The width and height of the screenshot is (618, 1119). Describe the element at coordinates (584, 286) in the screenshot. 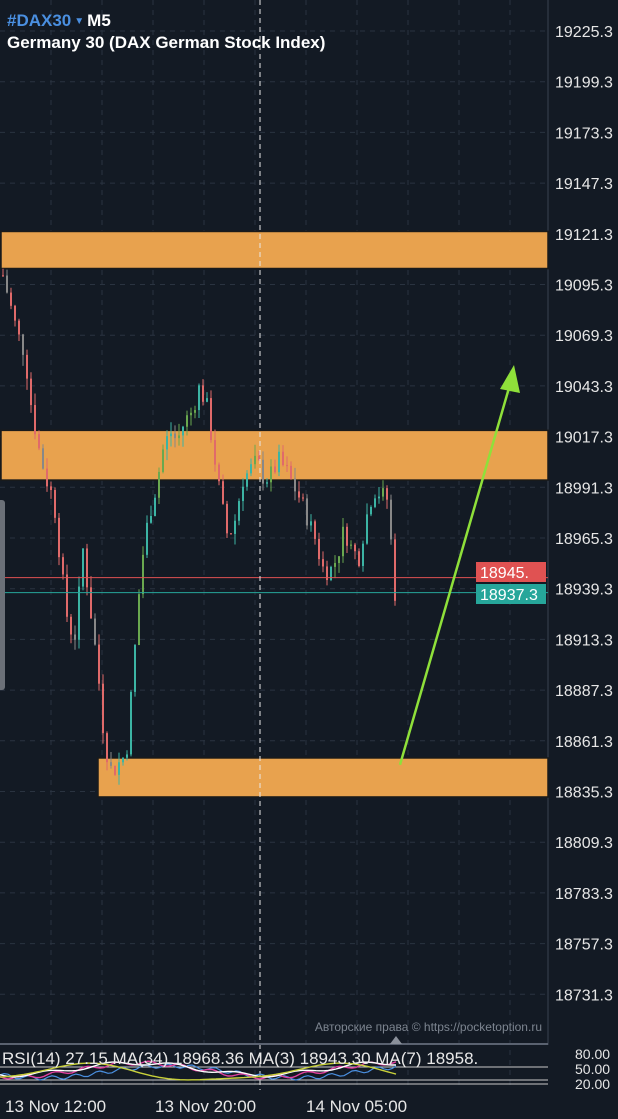

I see `price-axis-label: 19095.3` at that location.